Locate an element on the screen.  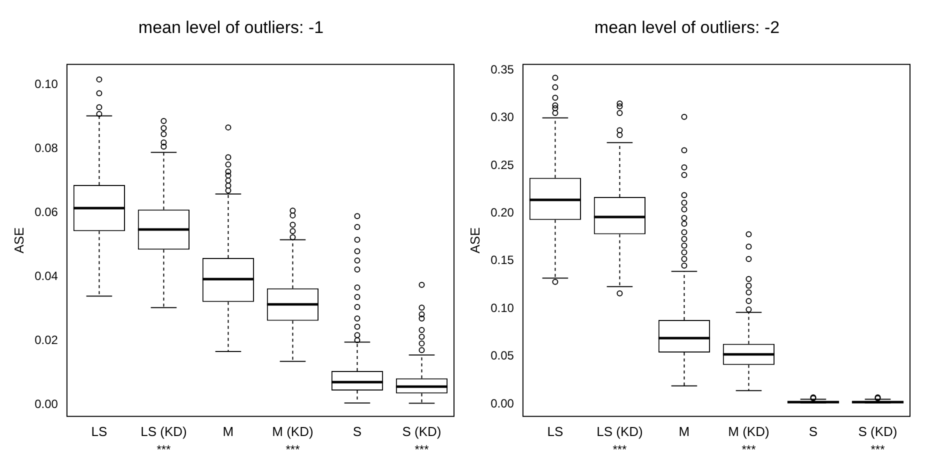
y-tick-label: 0.35 is located at coordinates (502, 69).